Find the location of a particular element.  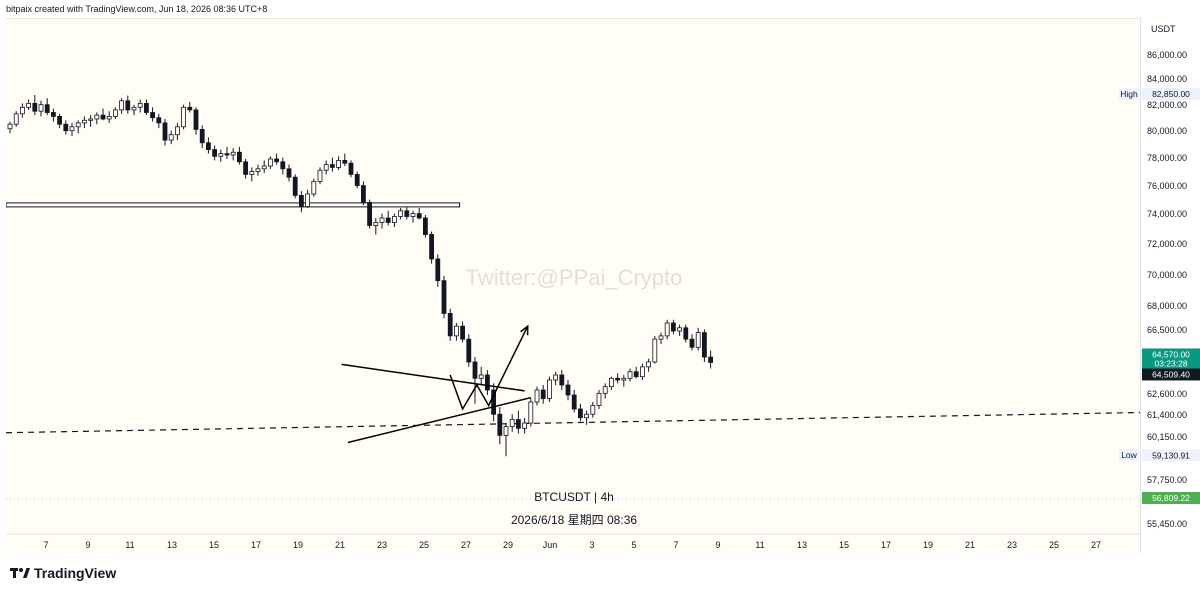

x-tick-label: 25 is located at coordinates (1054, 545).